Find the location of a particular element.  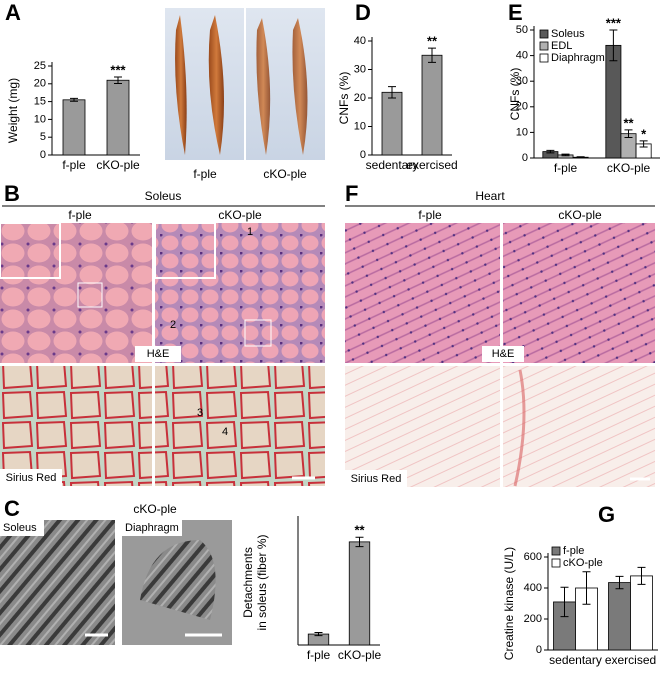

y-tick-label: 600 is located at coordinates (533, 557).